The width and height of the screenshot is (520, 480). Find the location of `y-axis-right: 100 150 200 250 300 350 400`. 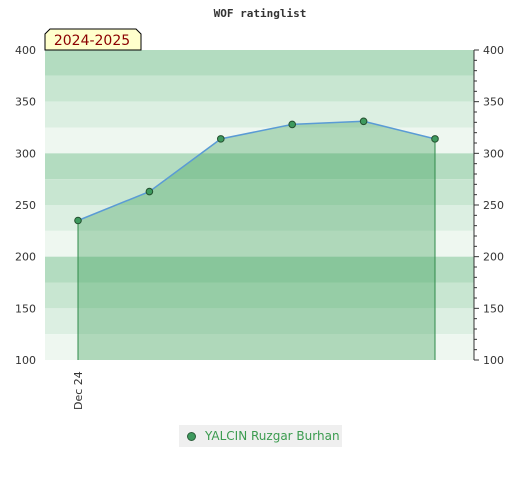

y-axis-right: 100 150 200 250 300 350 400 is located at coordinates (488, 205).